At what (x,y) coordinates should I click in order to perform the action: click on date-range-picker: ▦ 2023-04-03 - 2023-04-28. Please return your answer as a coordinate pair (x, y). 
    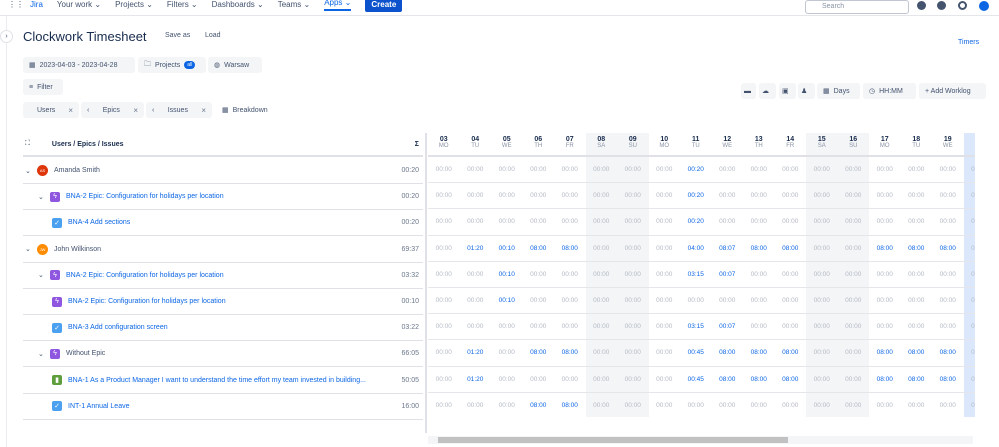
    Looking at the image, I should click on (79, 65).